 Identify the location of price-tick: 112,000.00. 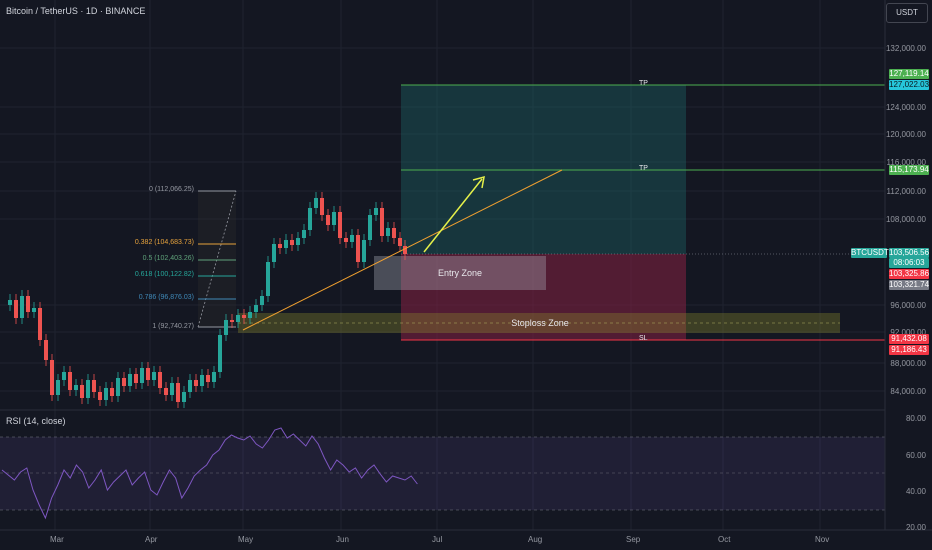
(906, 191).